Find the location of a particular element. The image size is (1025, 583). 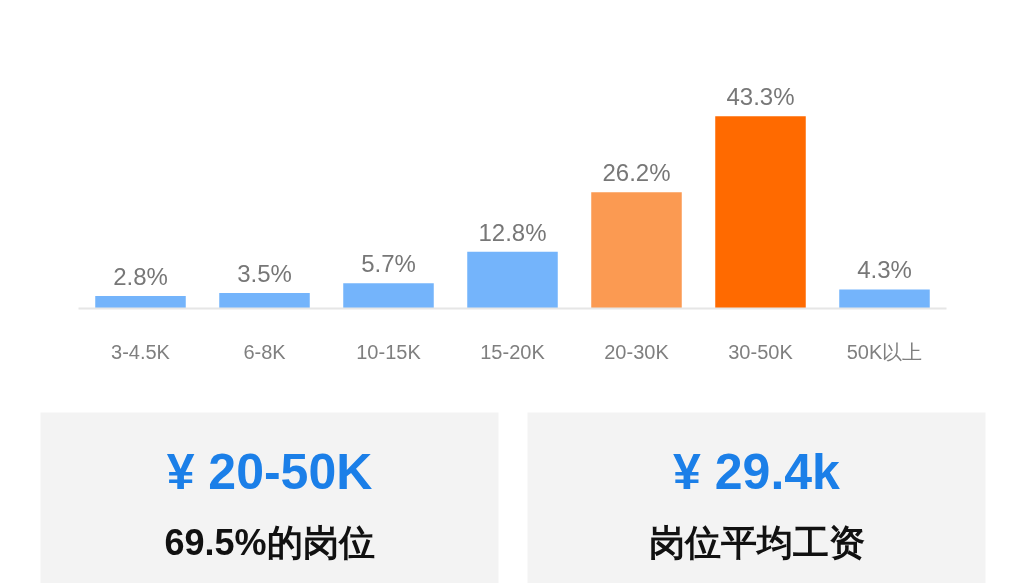

data-label: 3.5% is located at coordinates (264, 273).